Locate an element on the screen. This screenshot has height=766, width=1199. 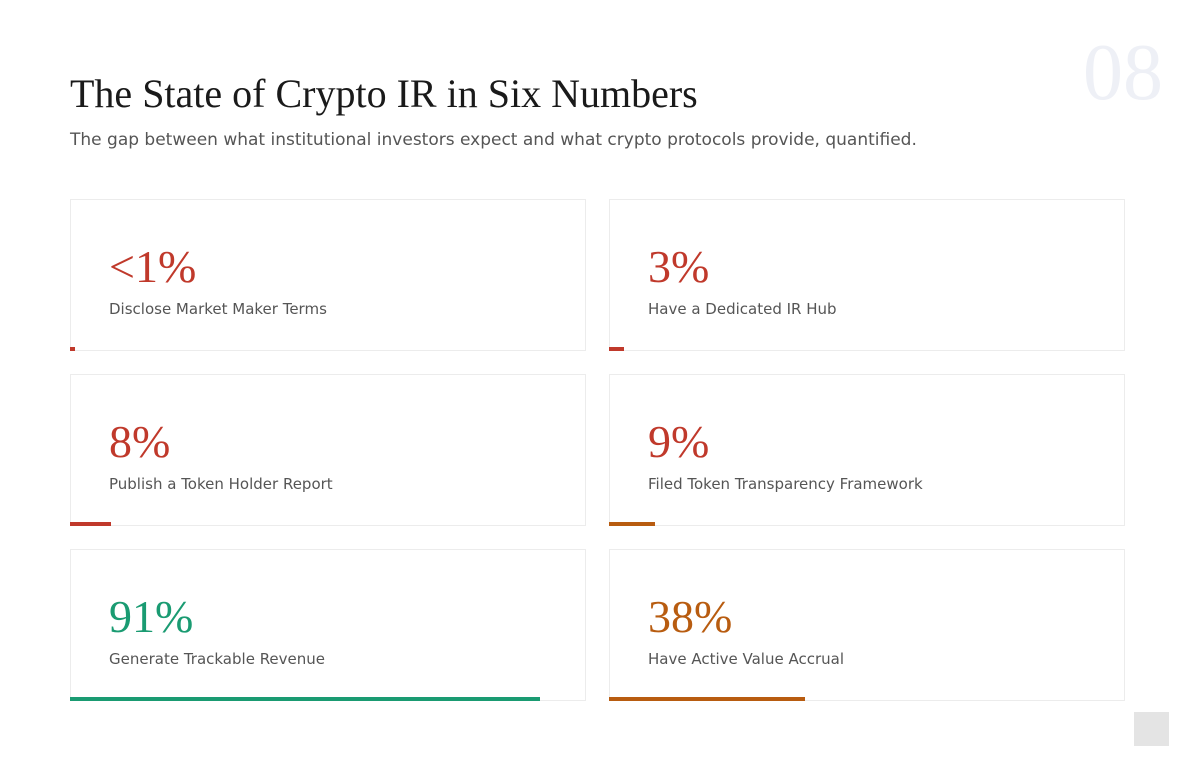
stat-card: 9% Filed Token Transparency Framework is located at coordinates (867, 450).